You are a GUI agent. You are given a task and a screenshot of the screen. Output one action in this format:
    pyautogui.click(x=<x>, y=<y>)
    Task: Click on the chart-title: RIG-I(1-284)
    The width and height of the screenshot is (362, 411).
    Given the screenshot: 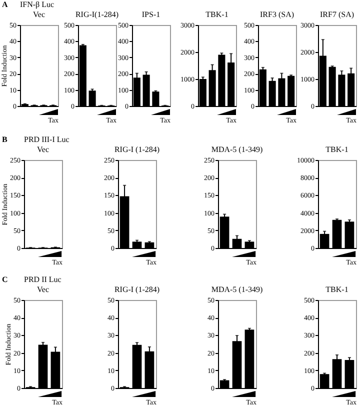 What is the action you would take?
    pyautogui.click(x=97, y=14)
    